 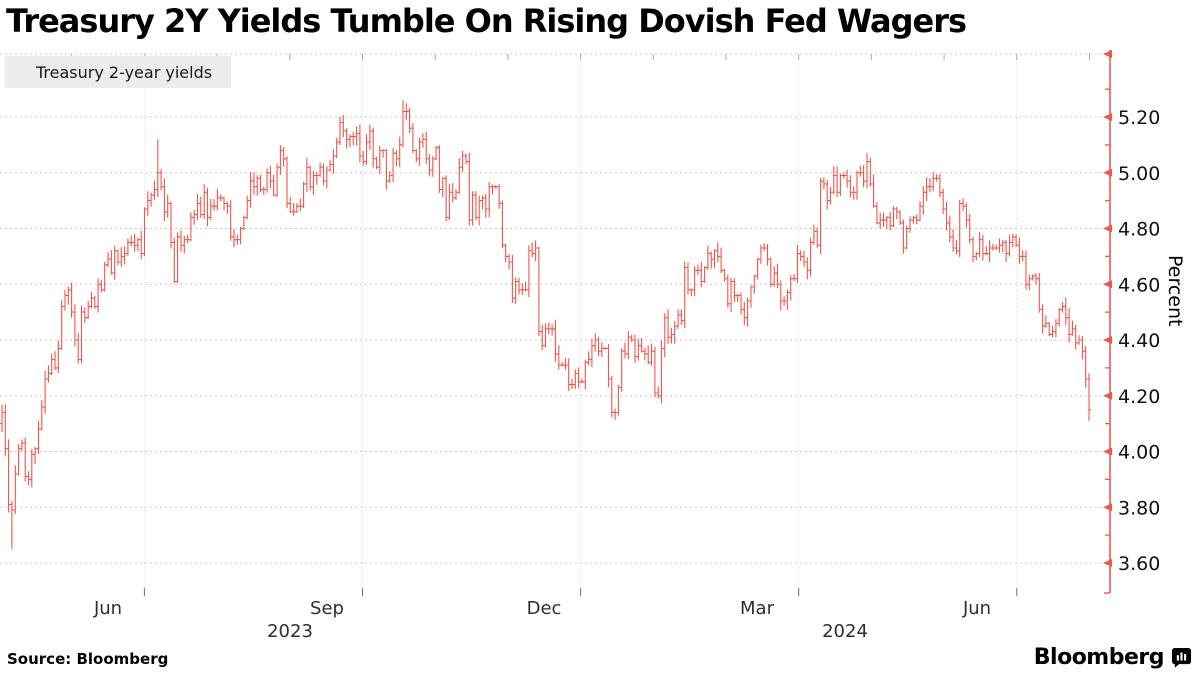 I want to click on y-axis-tick-label: 5.20, so click(x=1139, y=118).